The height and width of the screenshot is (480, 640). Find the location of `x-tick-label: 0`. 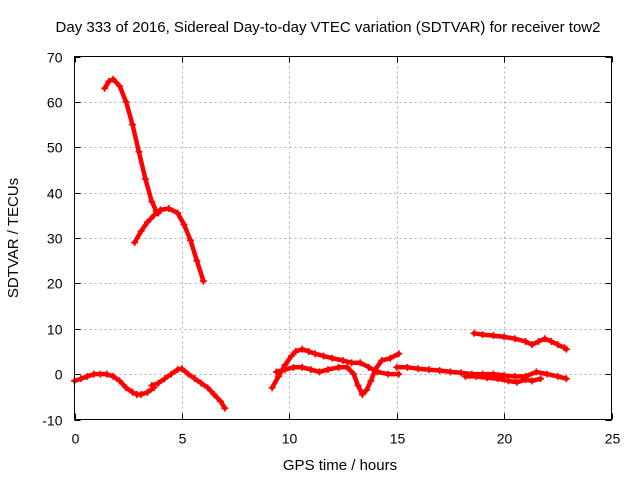

x-tick-label: 0 is located at coordinates (76, 439).